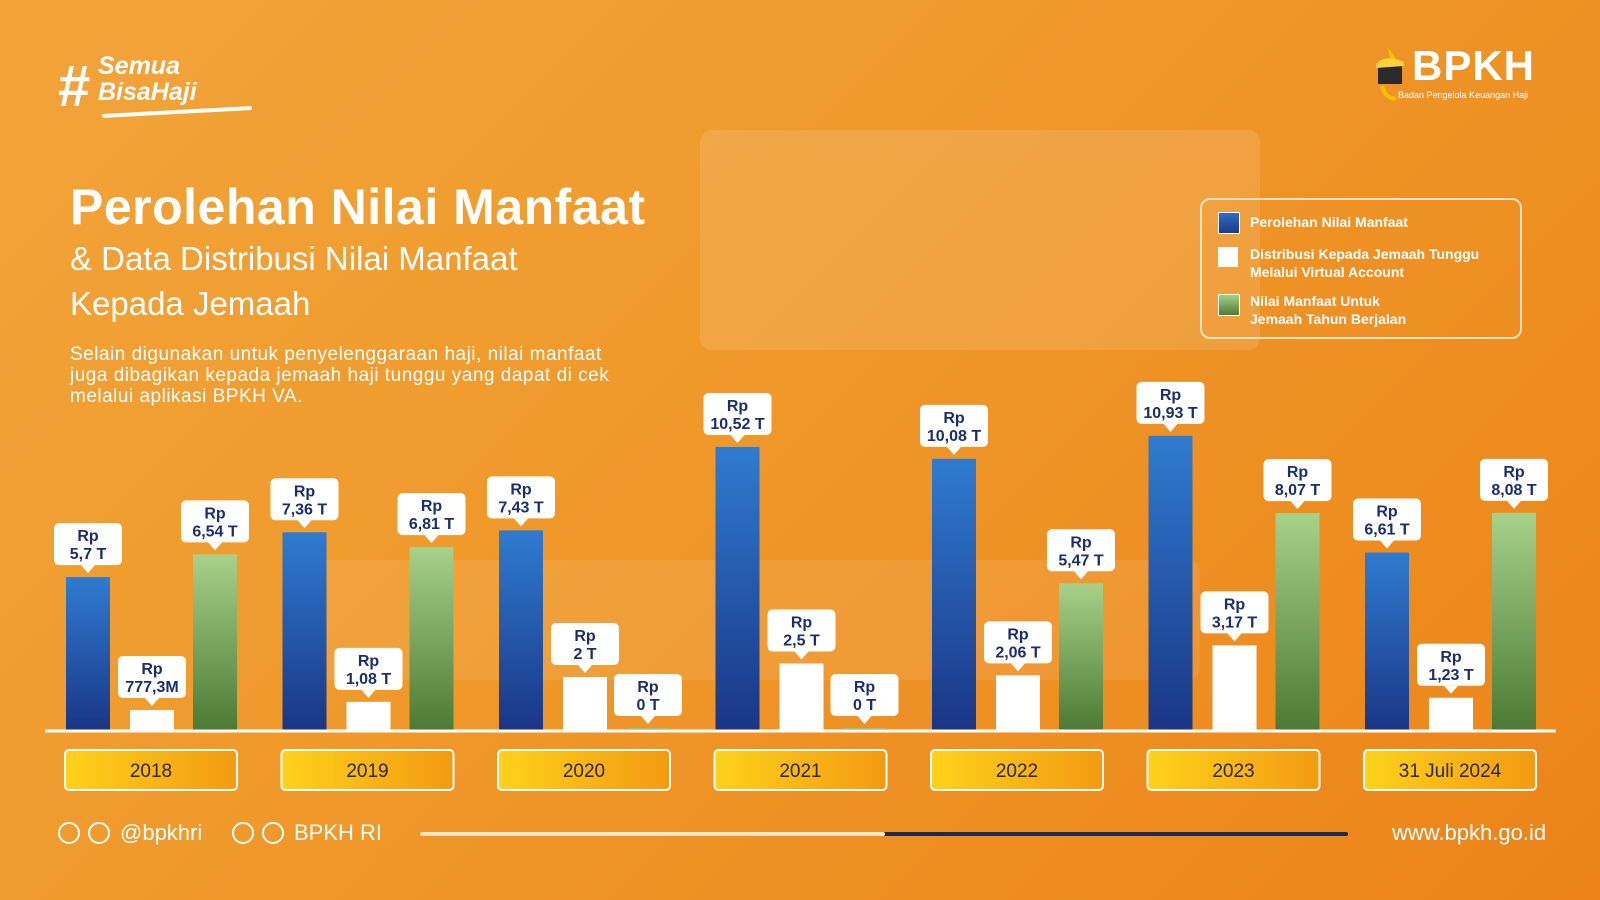 The height and width of the screenshot is (900, 1600). I want to click on data-label-value: 6,54 T, so click(215, 531).